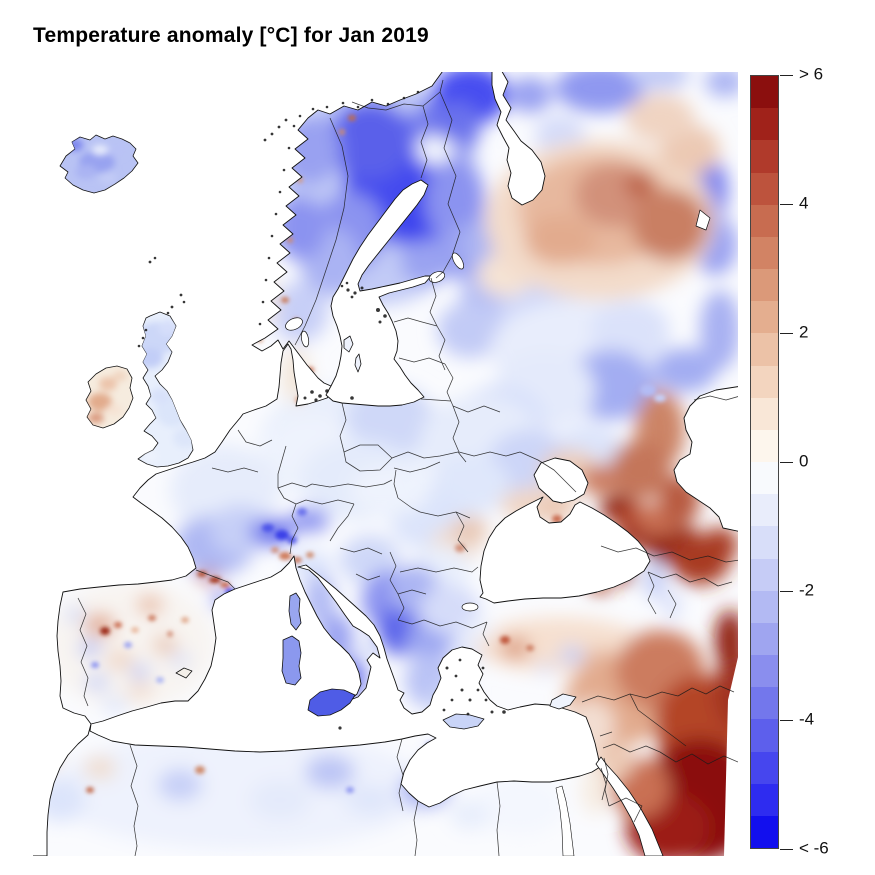 The image size is (875, 875). I want to click on colorbar-tick-label: < -6, so click(814, 848).